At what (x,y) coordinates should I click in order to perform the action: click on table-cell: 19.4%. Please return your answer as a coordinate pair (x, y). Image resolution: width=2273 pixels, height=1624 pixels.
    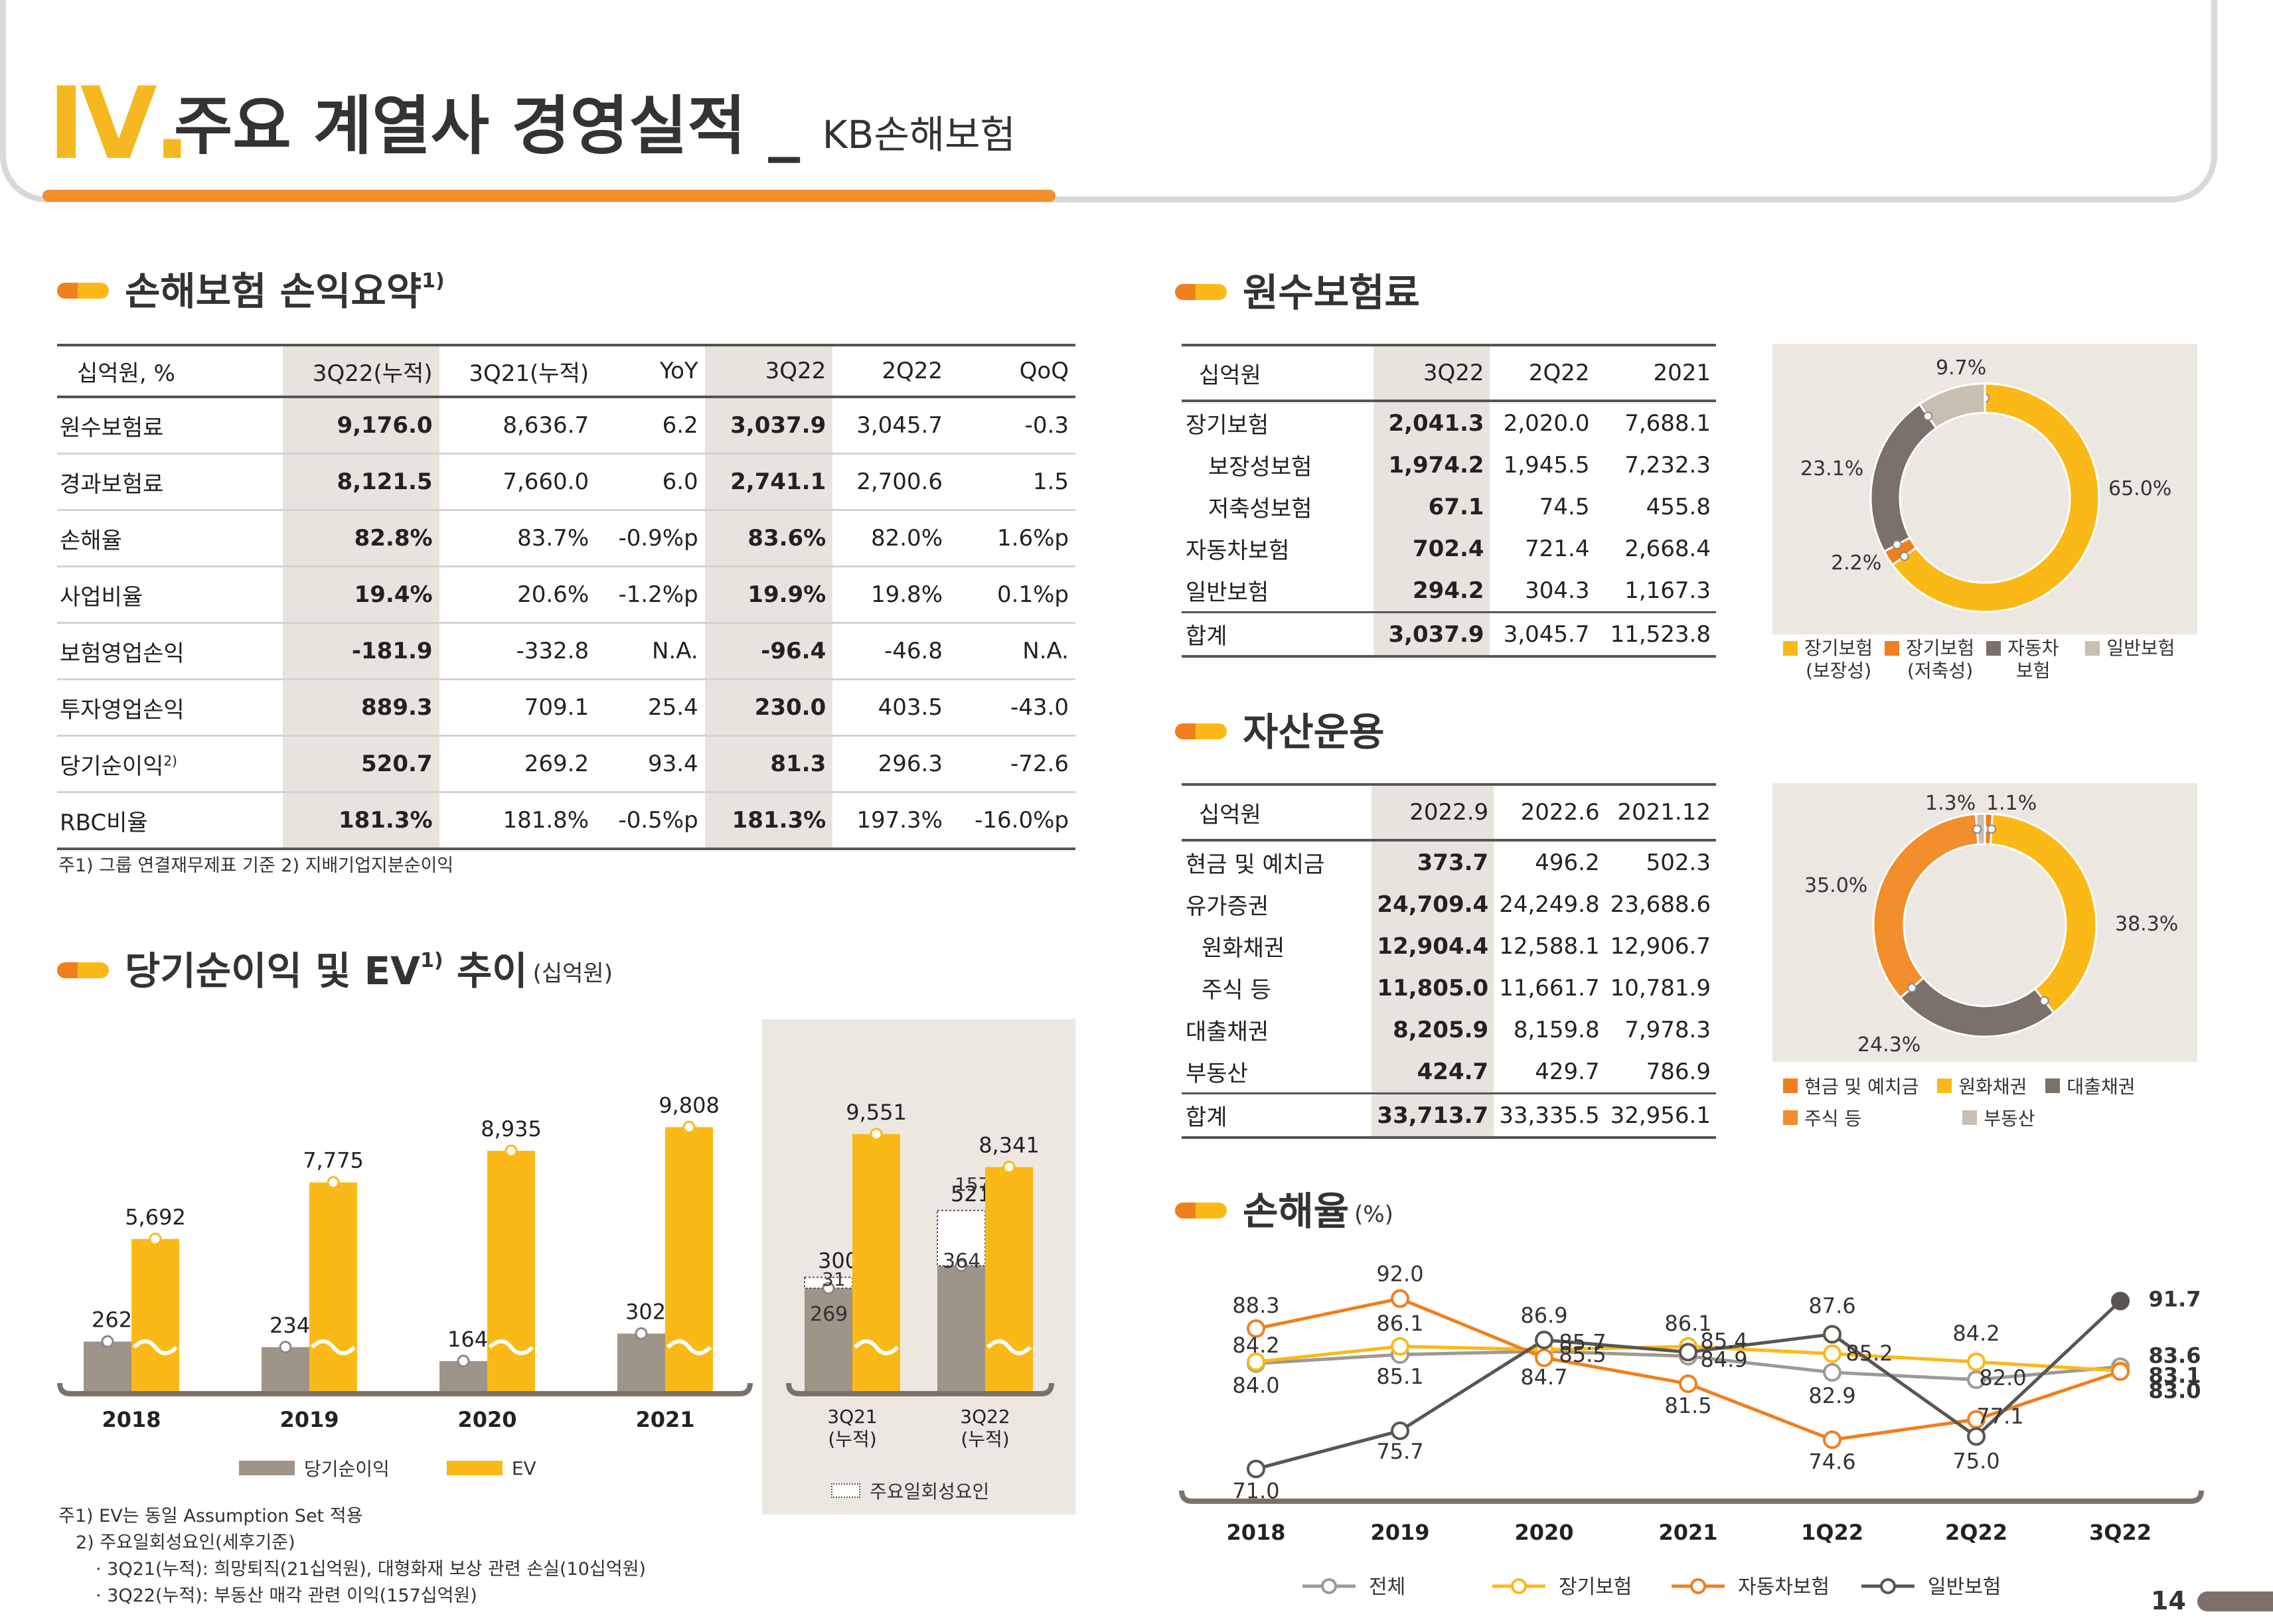
    Looking at the image, I should click on (361, 595).